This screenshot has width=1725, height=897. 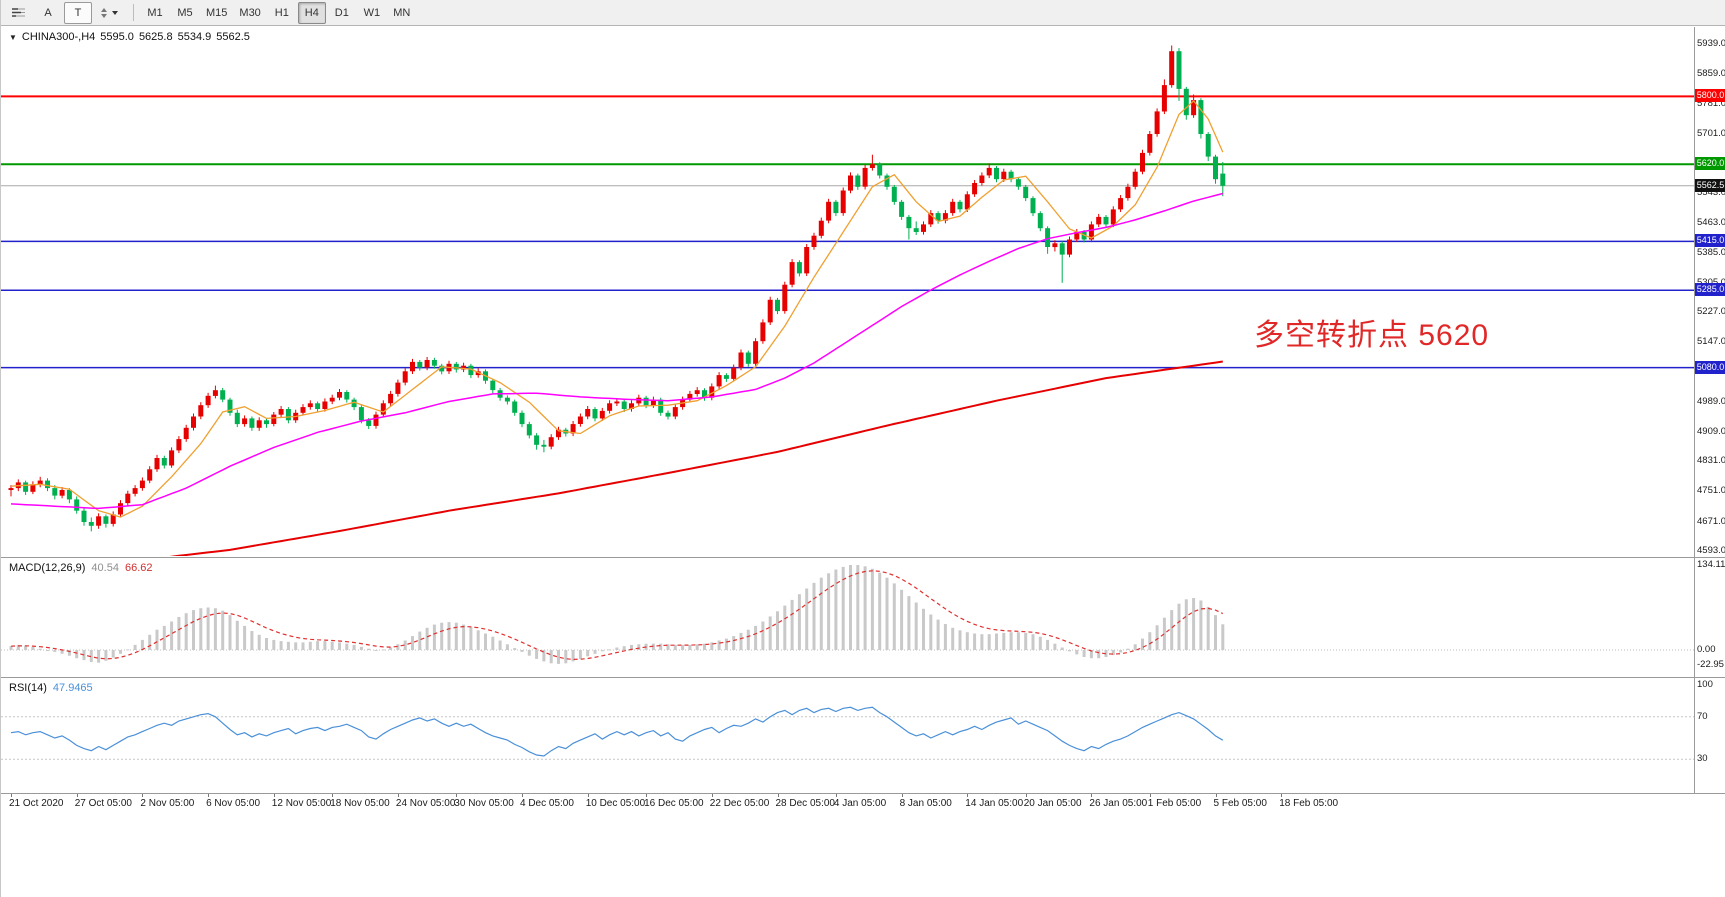 I want to click on rsi-indicator-chart, so click(x=847, y=735).